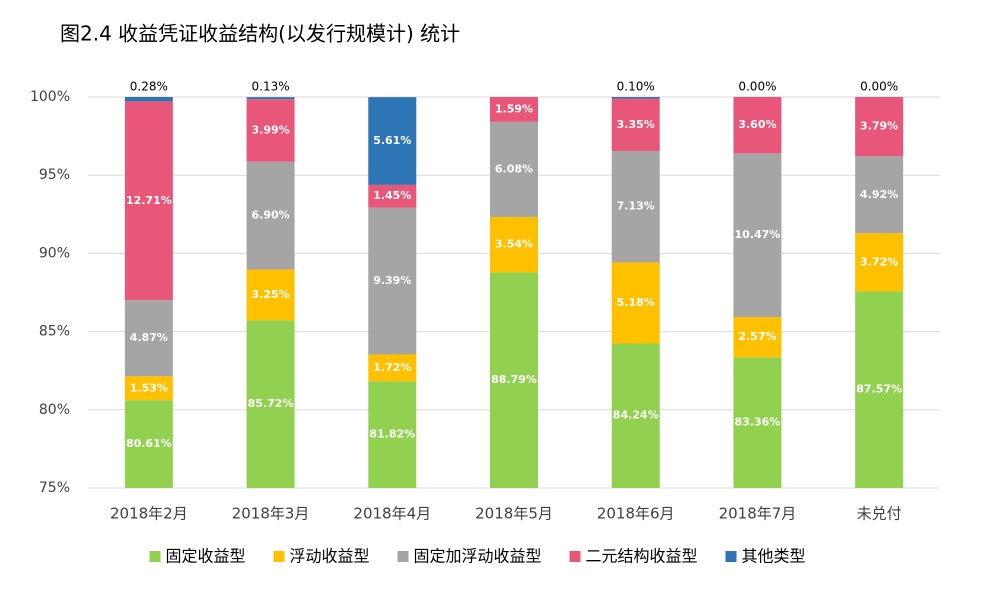 This screenshot has width=983, height=603. I want to click on value-label: 7.13%, so click(636, 206).